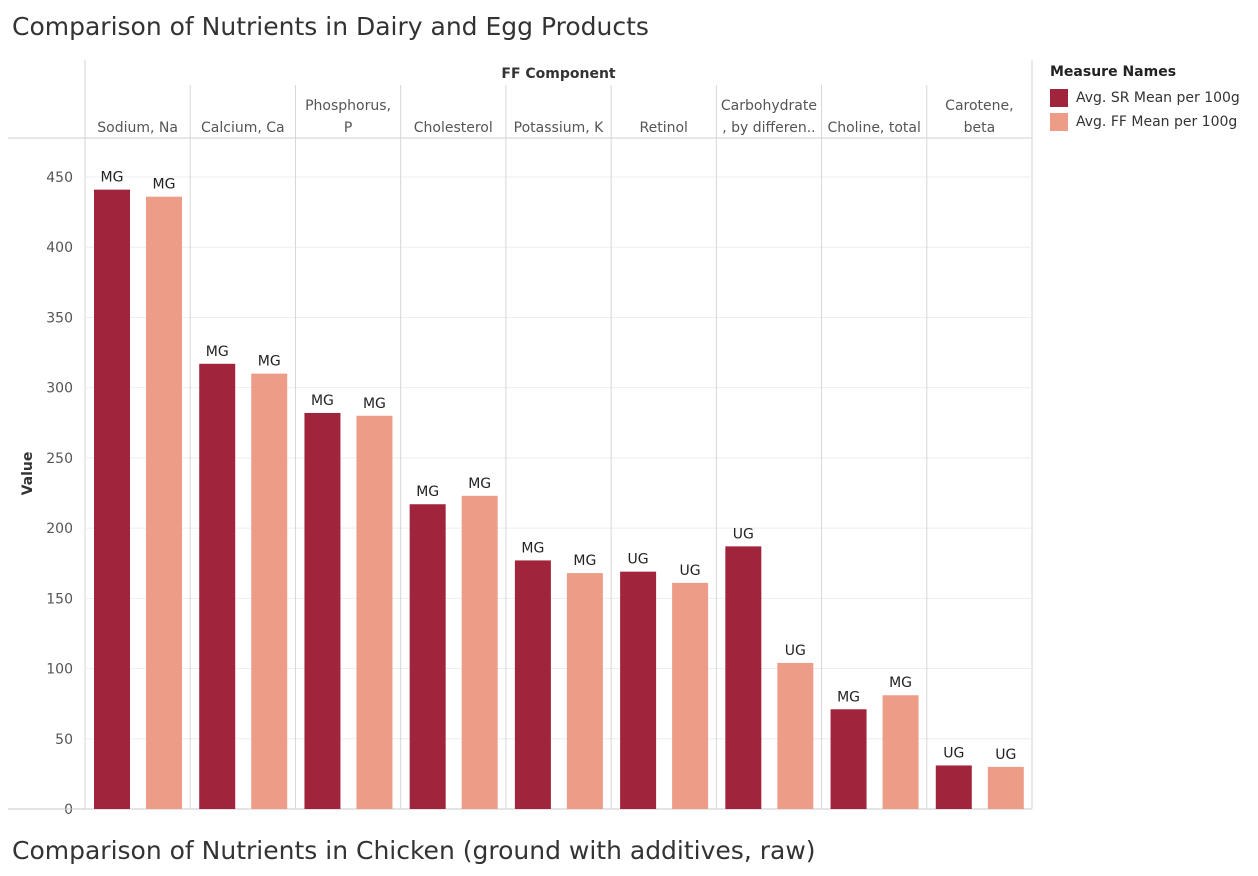 The image size is (1258, 876). What do you see at coordinates (59, 529) in the screenshot?
I see `y-tick-label: 200` at bounding box center [59, 529].